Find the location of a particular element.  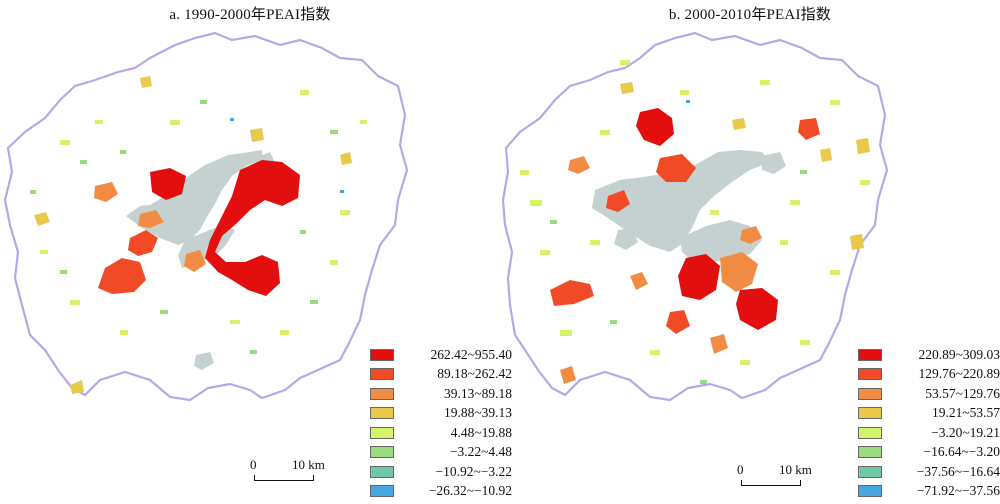

legend-item: −3.20~19.21 is located at coordinates (929, 433).